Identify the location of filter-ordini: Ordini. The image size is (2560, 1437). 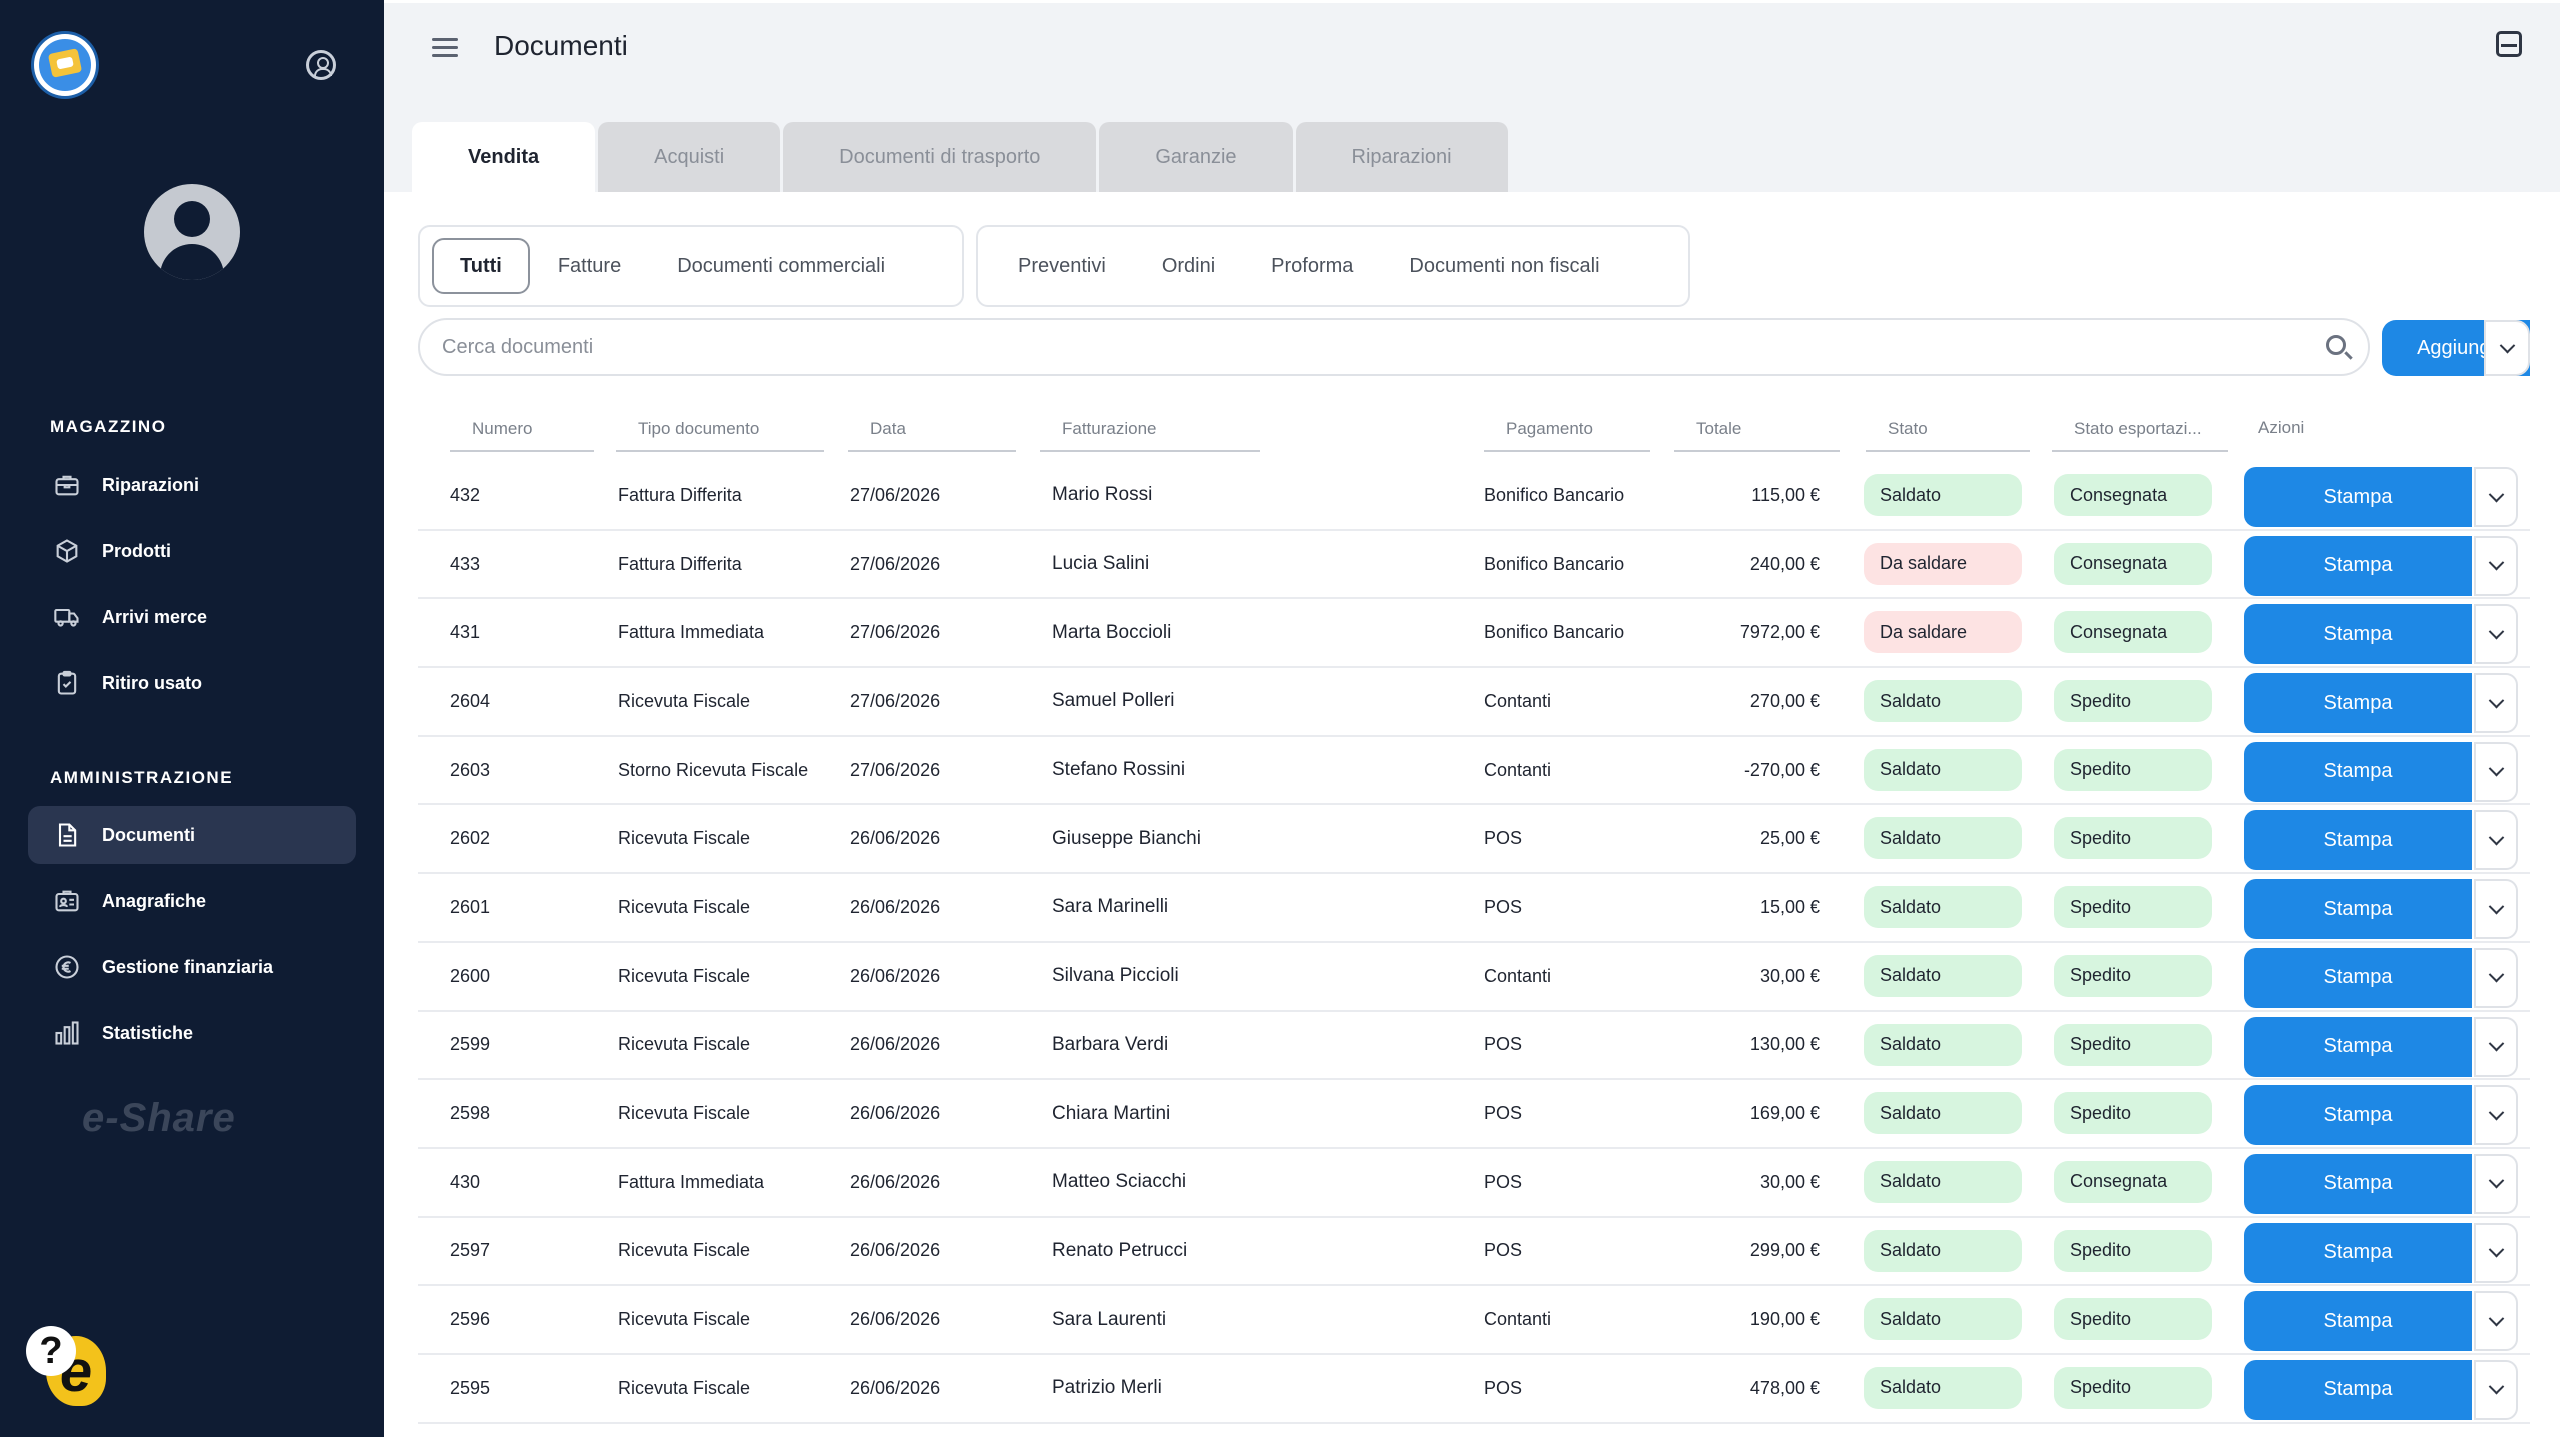
(1188, 265).